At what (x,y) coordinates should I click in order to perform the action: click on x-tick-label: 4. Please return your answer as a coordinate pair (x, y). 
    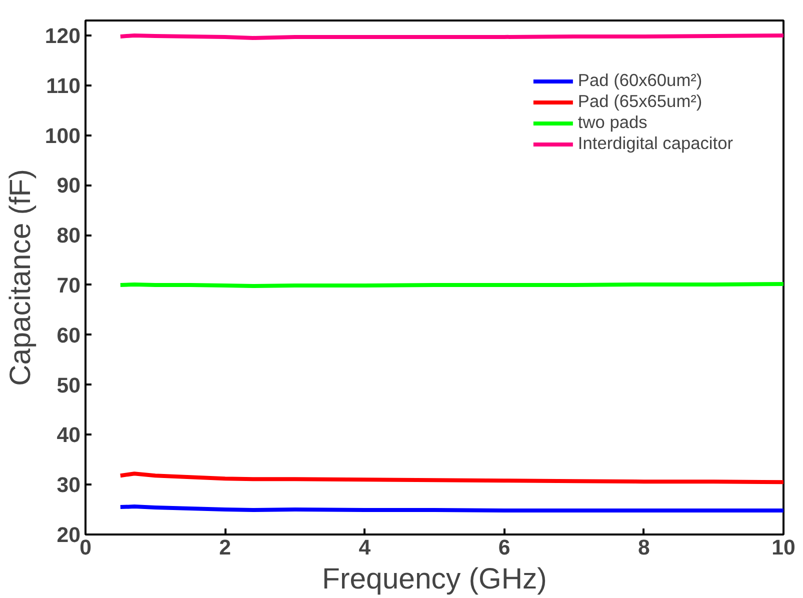
    Looking at the image, I should click on (364, 548).